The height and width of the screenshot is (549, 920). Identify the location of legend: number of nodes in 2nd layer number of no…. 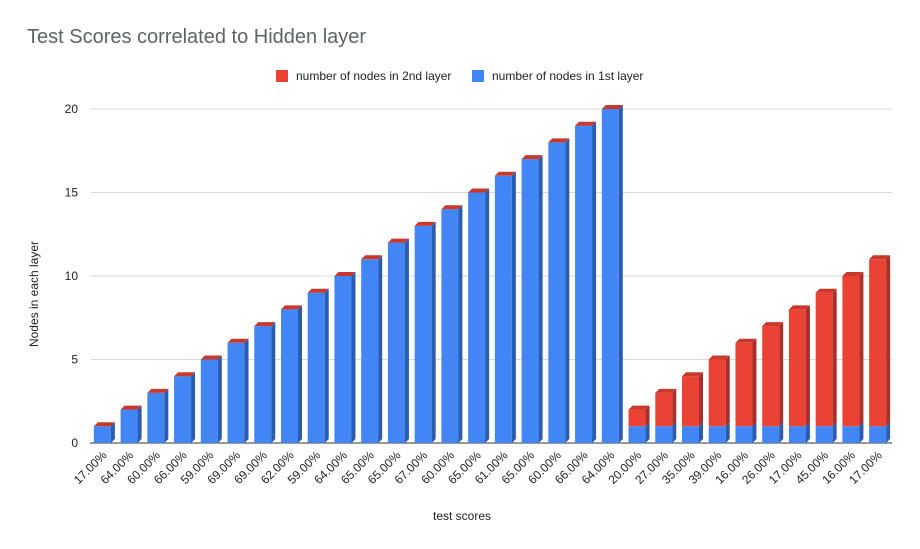
(459, 76).